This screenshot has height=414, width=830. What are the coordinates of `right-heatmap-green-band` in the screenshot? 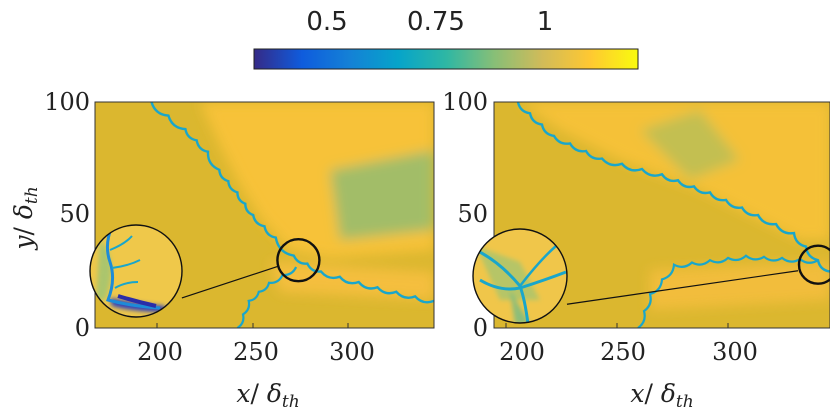 It's located at (690, 145).